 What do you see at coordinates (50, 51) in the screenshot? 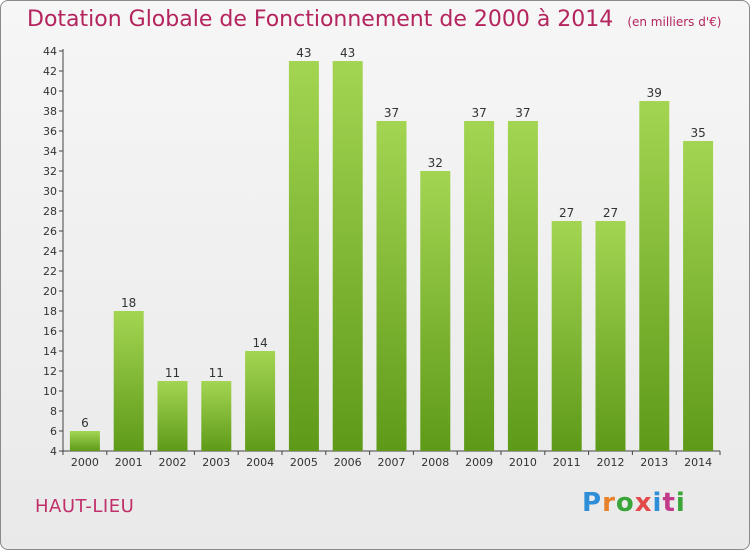
I see `y-tick-label: 44` at bounding box center [50, 51].